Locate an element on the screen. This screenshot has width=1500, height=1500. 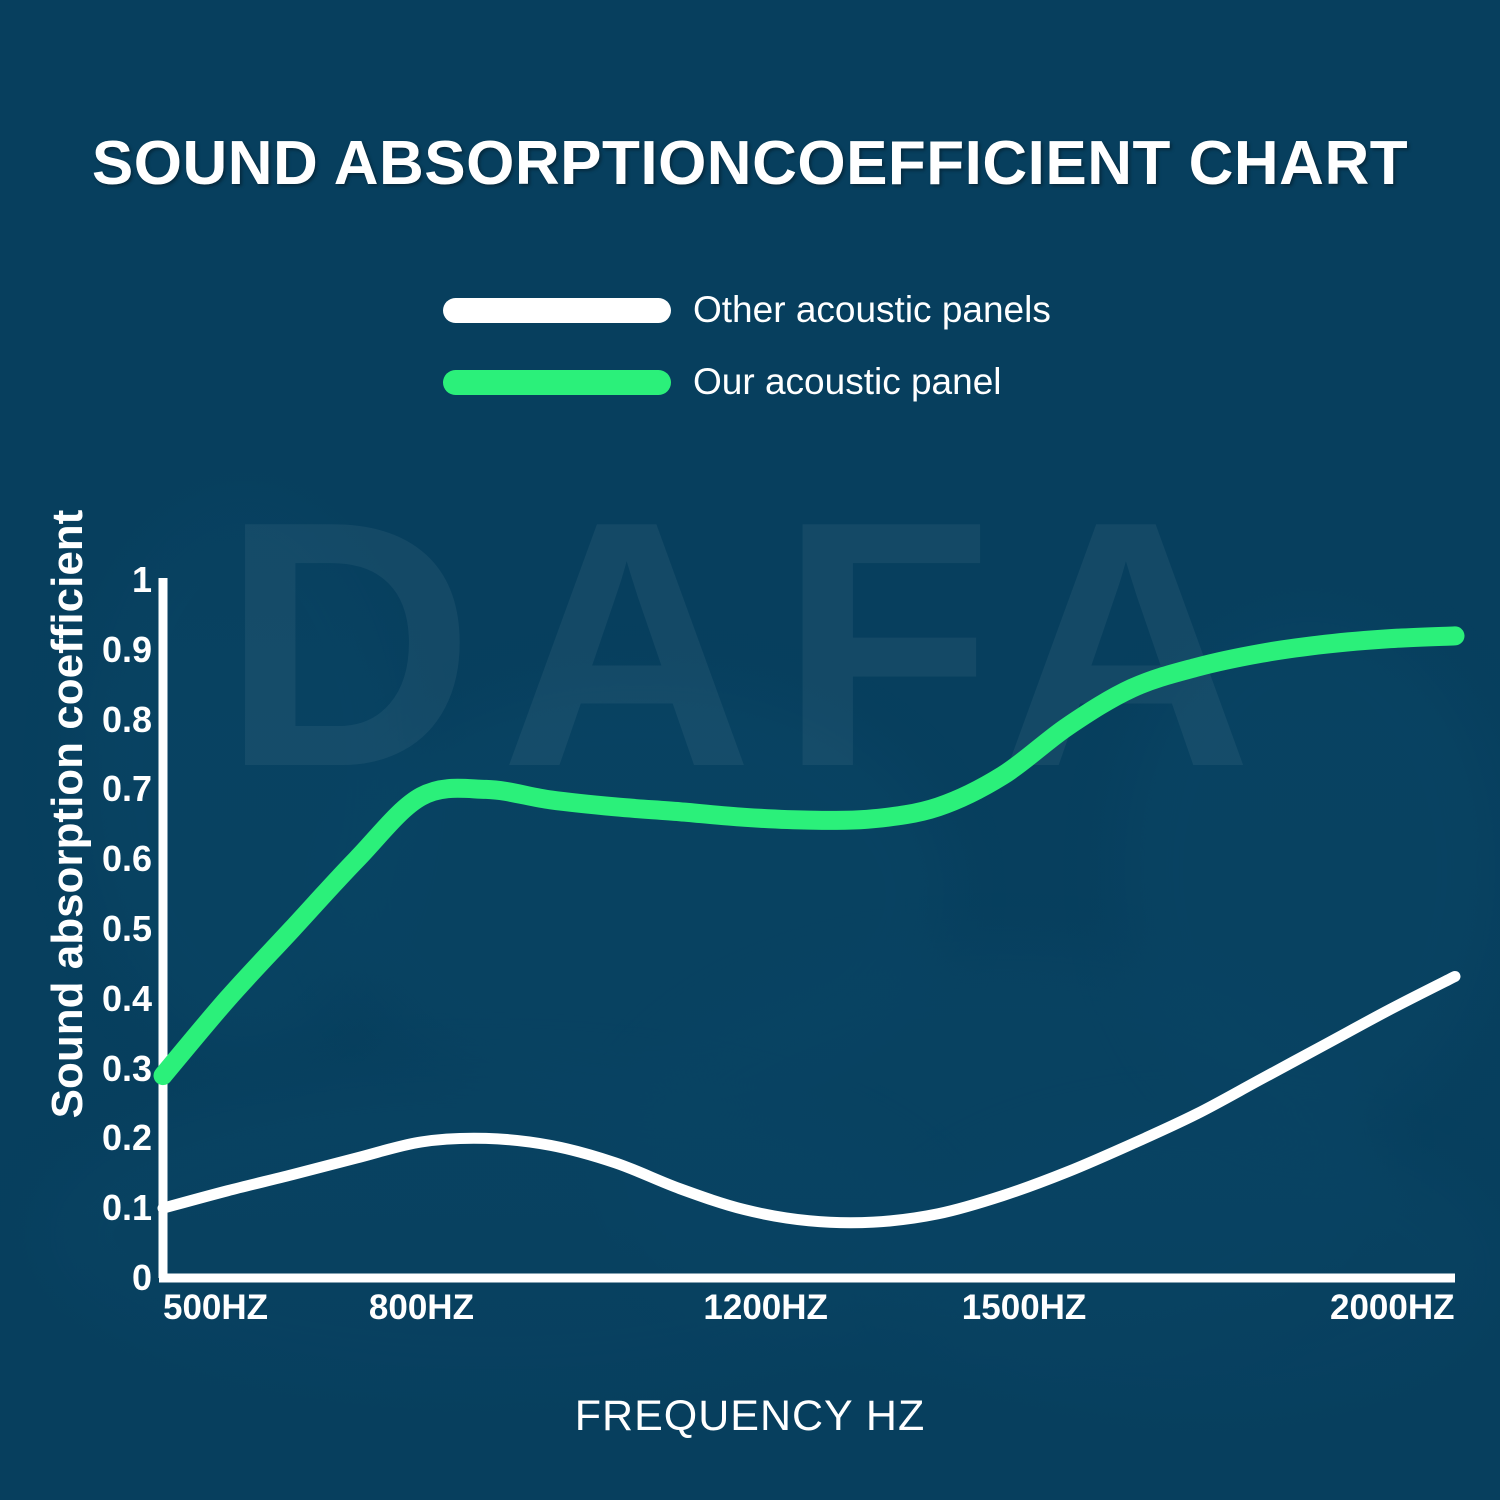
x-axis-title: FREQUENCY HZ is located at coordinates (750, 1416).